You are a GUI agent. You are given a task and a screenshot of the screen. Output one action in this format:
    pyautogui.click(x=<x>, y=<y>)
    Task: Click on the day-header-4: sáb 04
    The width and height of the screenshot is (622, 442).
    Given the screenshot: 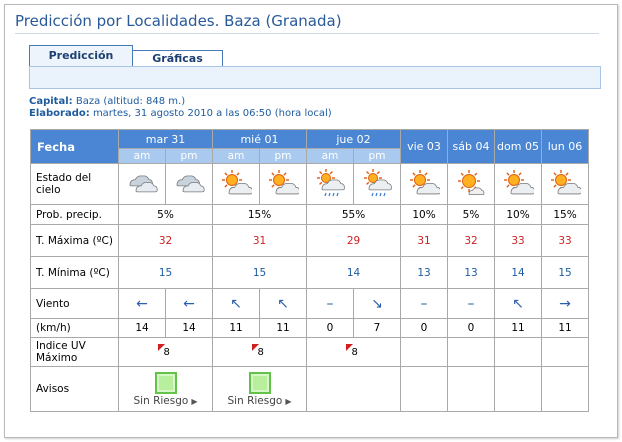 What is the action you would take?
    pyautogui.click(x=471, y=146)
    